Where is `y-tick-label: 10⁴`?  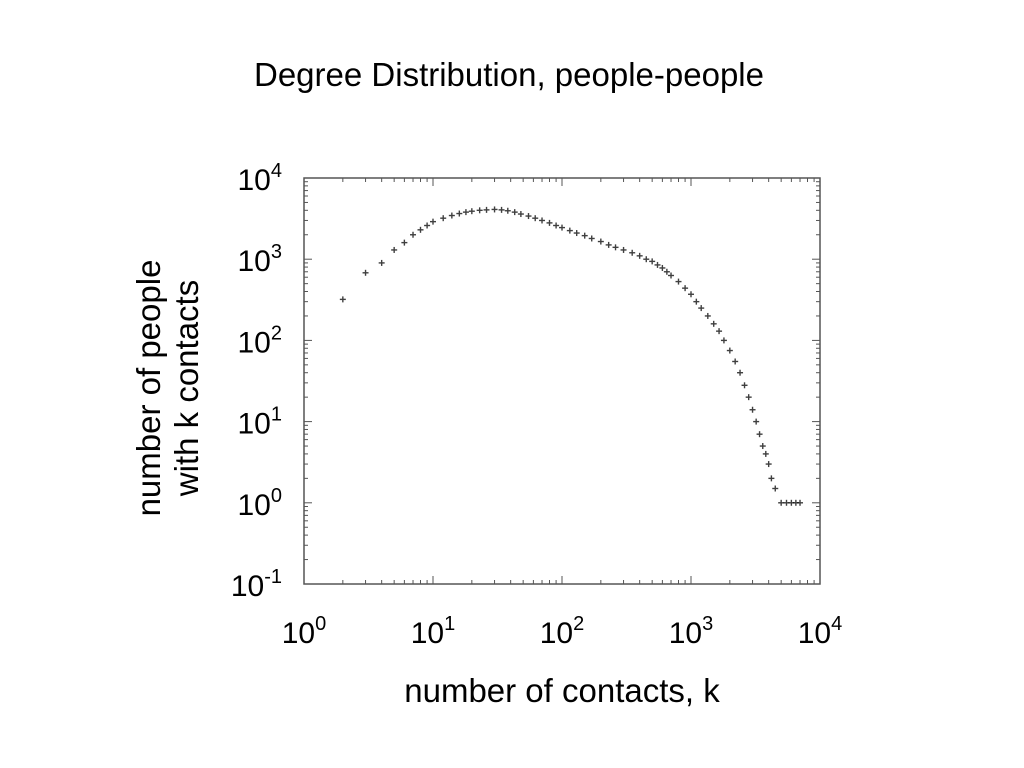
y-tick-label: 10⁴ is located at coordinates (260, 178).